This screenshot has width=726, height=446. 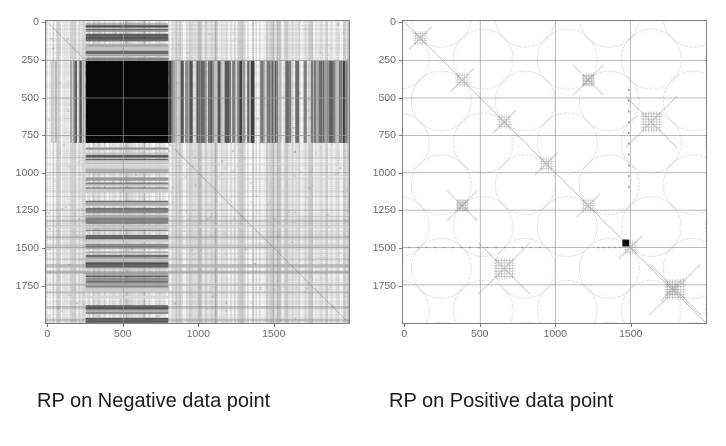 I want to click on negative-rp-caption: RP on Negative data point, so click(x=154, y=401).